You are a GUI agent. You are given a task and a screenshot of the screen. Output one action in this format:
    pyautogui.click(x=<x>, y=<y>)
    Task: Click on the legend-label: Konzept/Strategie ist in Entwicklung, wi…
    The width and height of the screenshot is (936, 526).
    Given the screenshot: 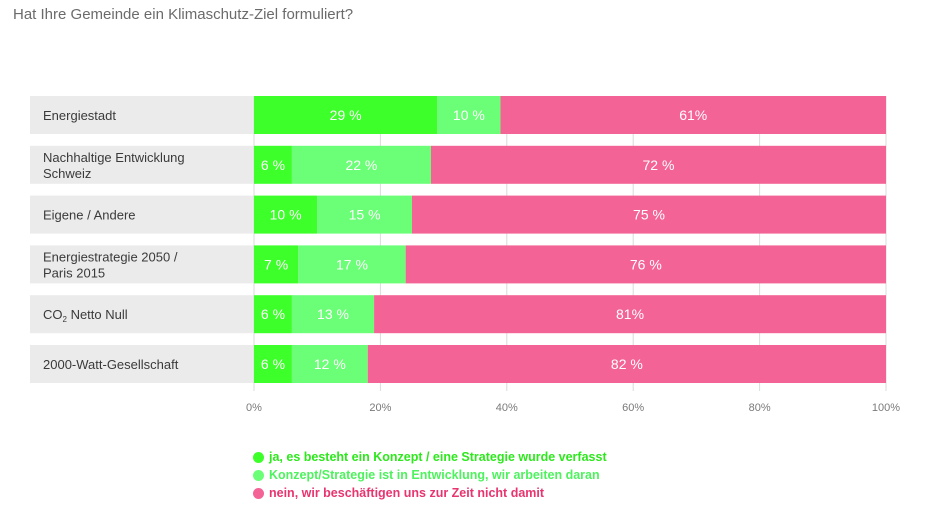 What is the action you would take?
    pyautogui.click(x=434, y=475)
    